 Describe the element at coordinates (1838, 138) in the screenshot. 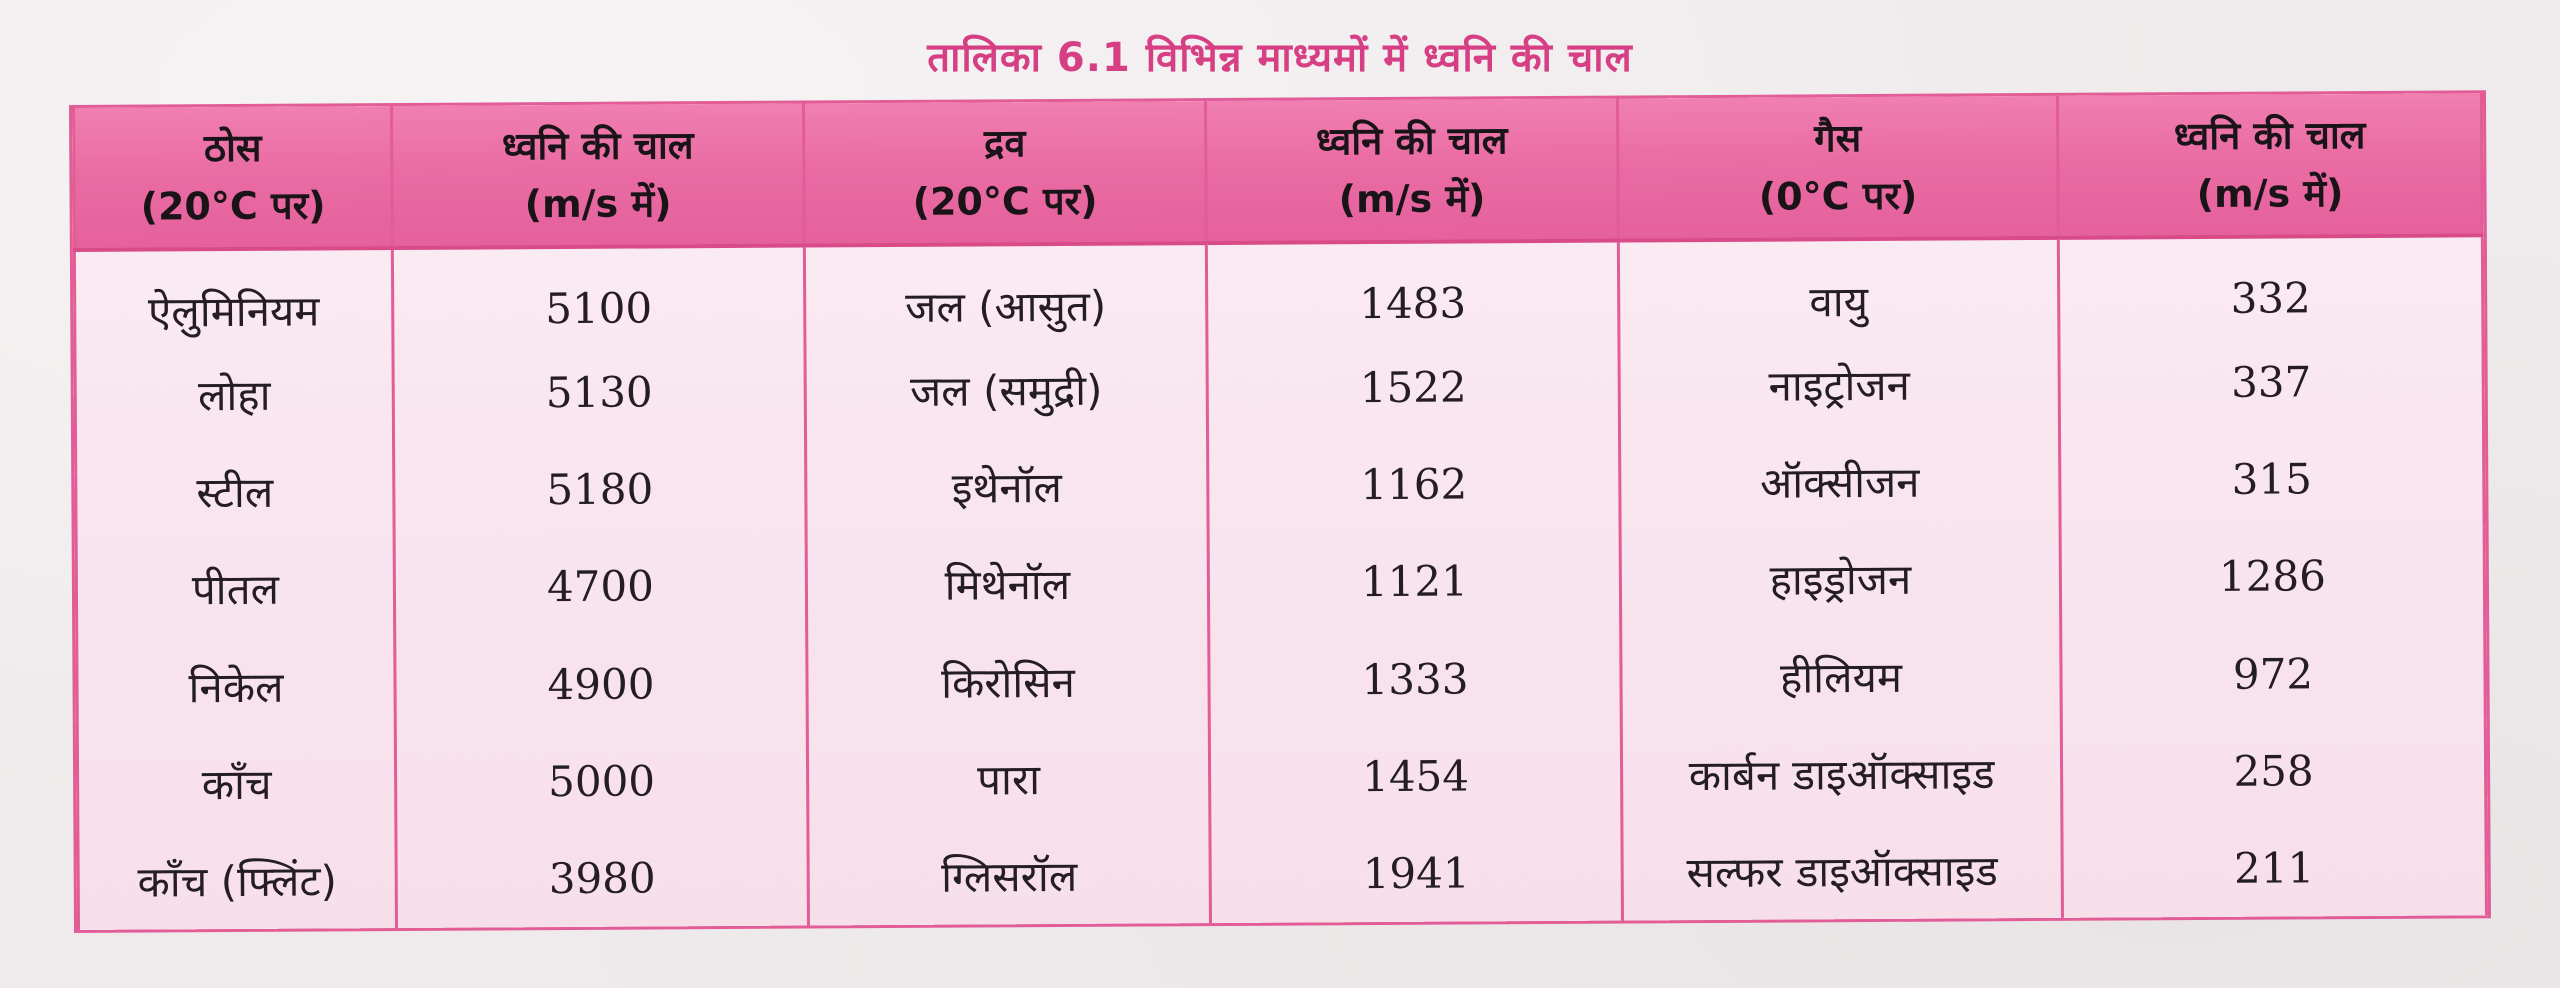

I see `header-gas-title: गैस` at that location.